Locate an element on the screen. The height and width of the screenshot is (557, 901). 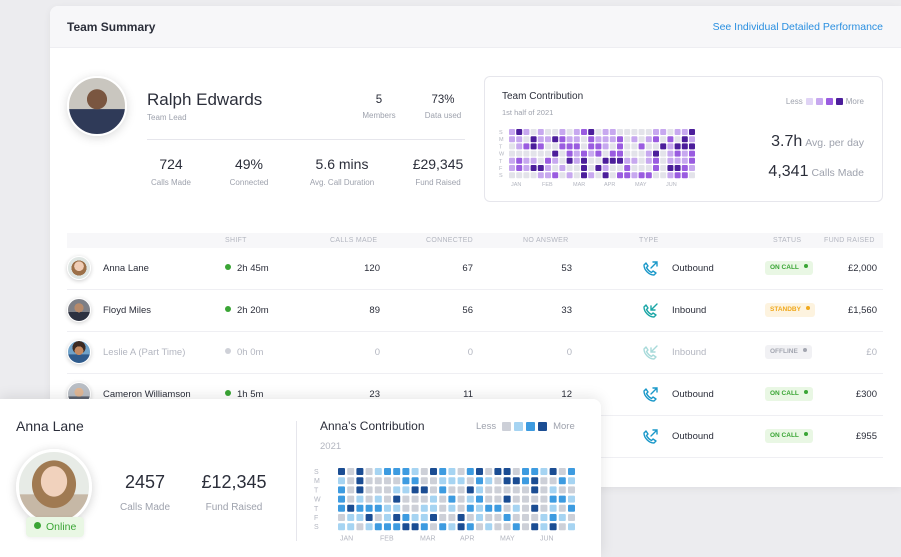
avg-call-duration-value: 5.6 mins is located at coordinates (342, 164).